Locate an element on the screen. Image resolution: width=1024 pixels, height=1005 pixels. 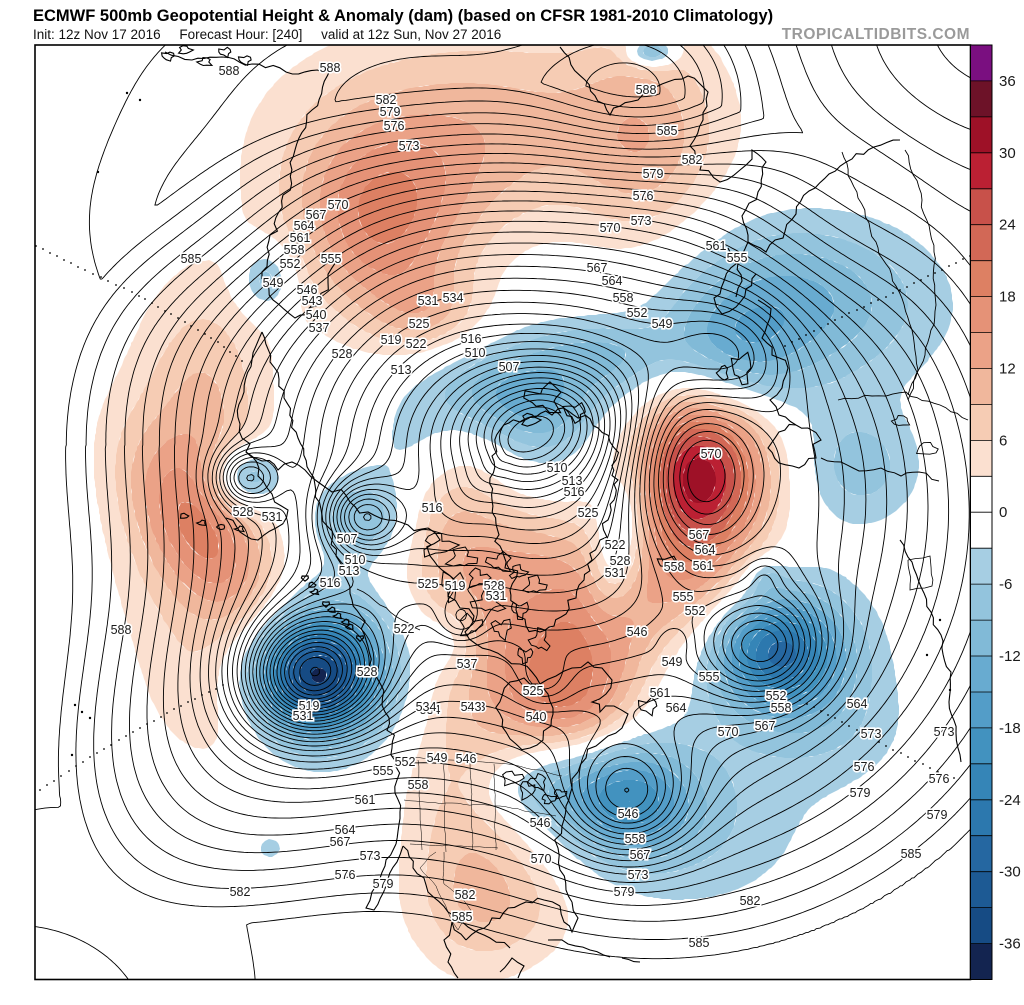
svg-text: 540 is located at coordinates (536, 717).